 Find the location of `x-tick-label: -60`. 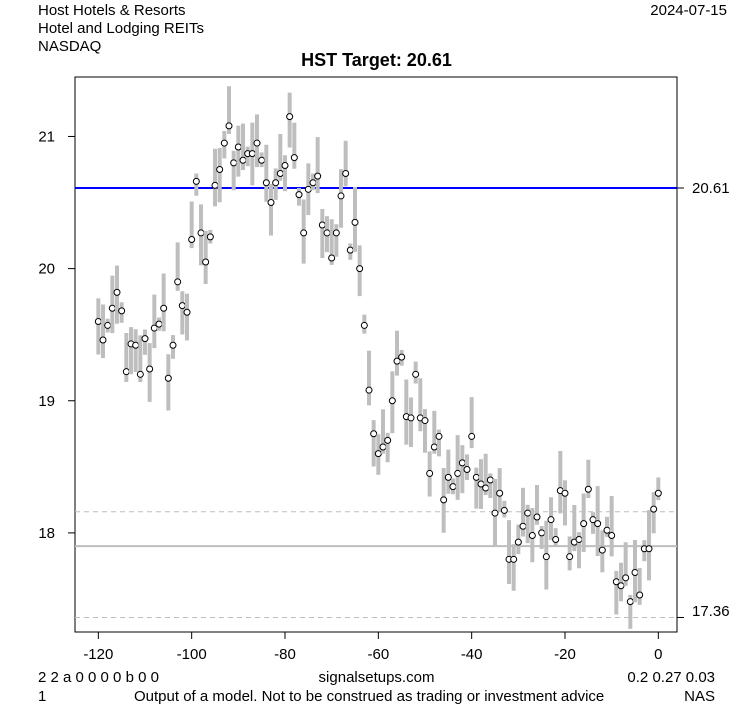

x-tick-label: -60 is located at coordinates (378, 654).